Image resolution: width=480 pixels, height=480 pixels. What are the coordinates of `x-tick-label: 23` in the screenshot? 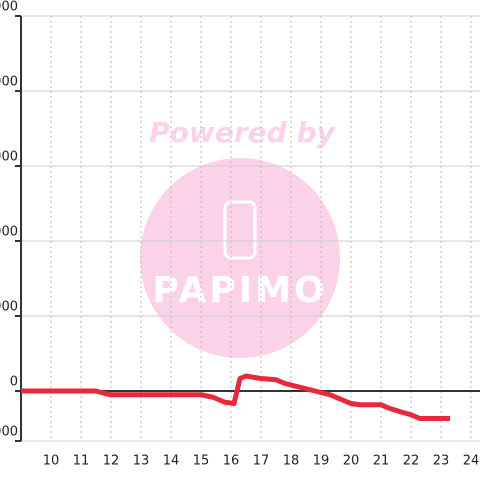 It's located at (441, 461).